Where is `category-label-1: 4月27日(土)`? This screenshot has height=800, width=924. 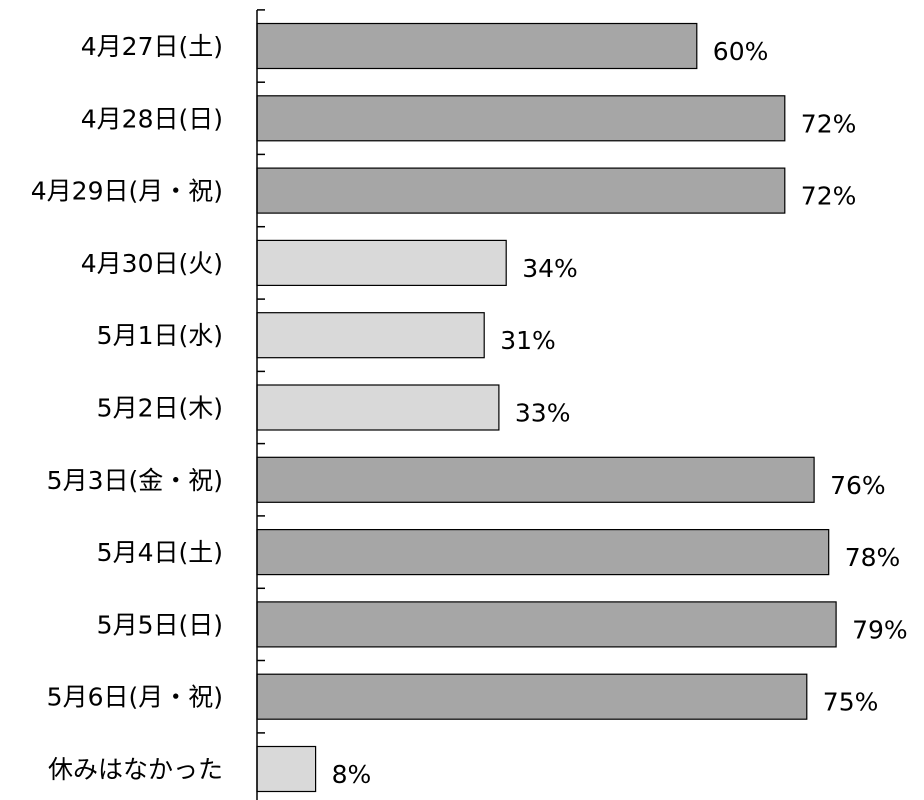
category-label-1: 4月27日(土) is located at coordinates (152, 46).